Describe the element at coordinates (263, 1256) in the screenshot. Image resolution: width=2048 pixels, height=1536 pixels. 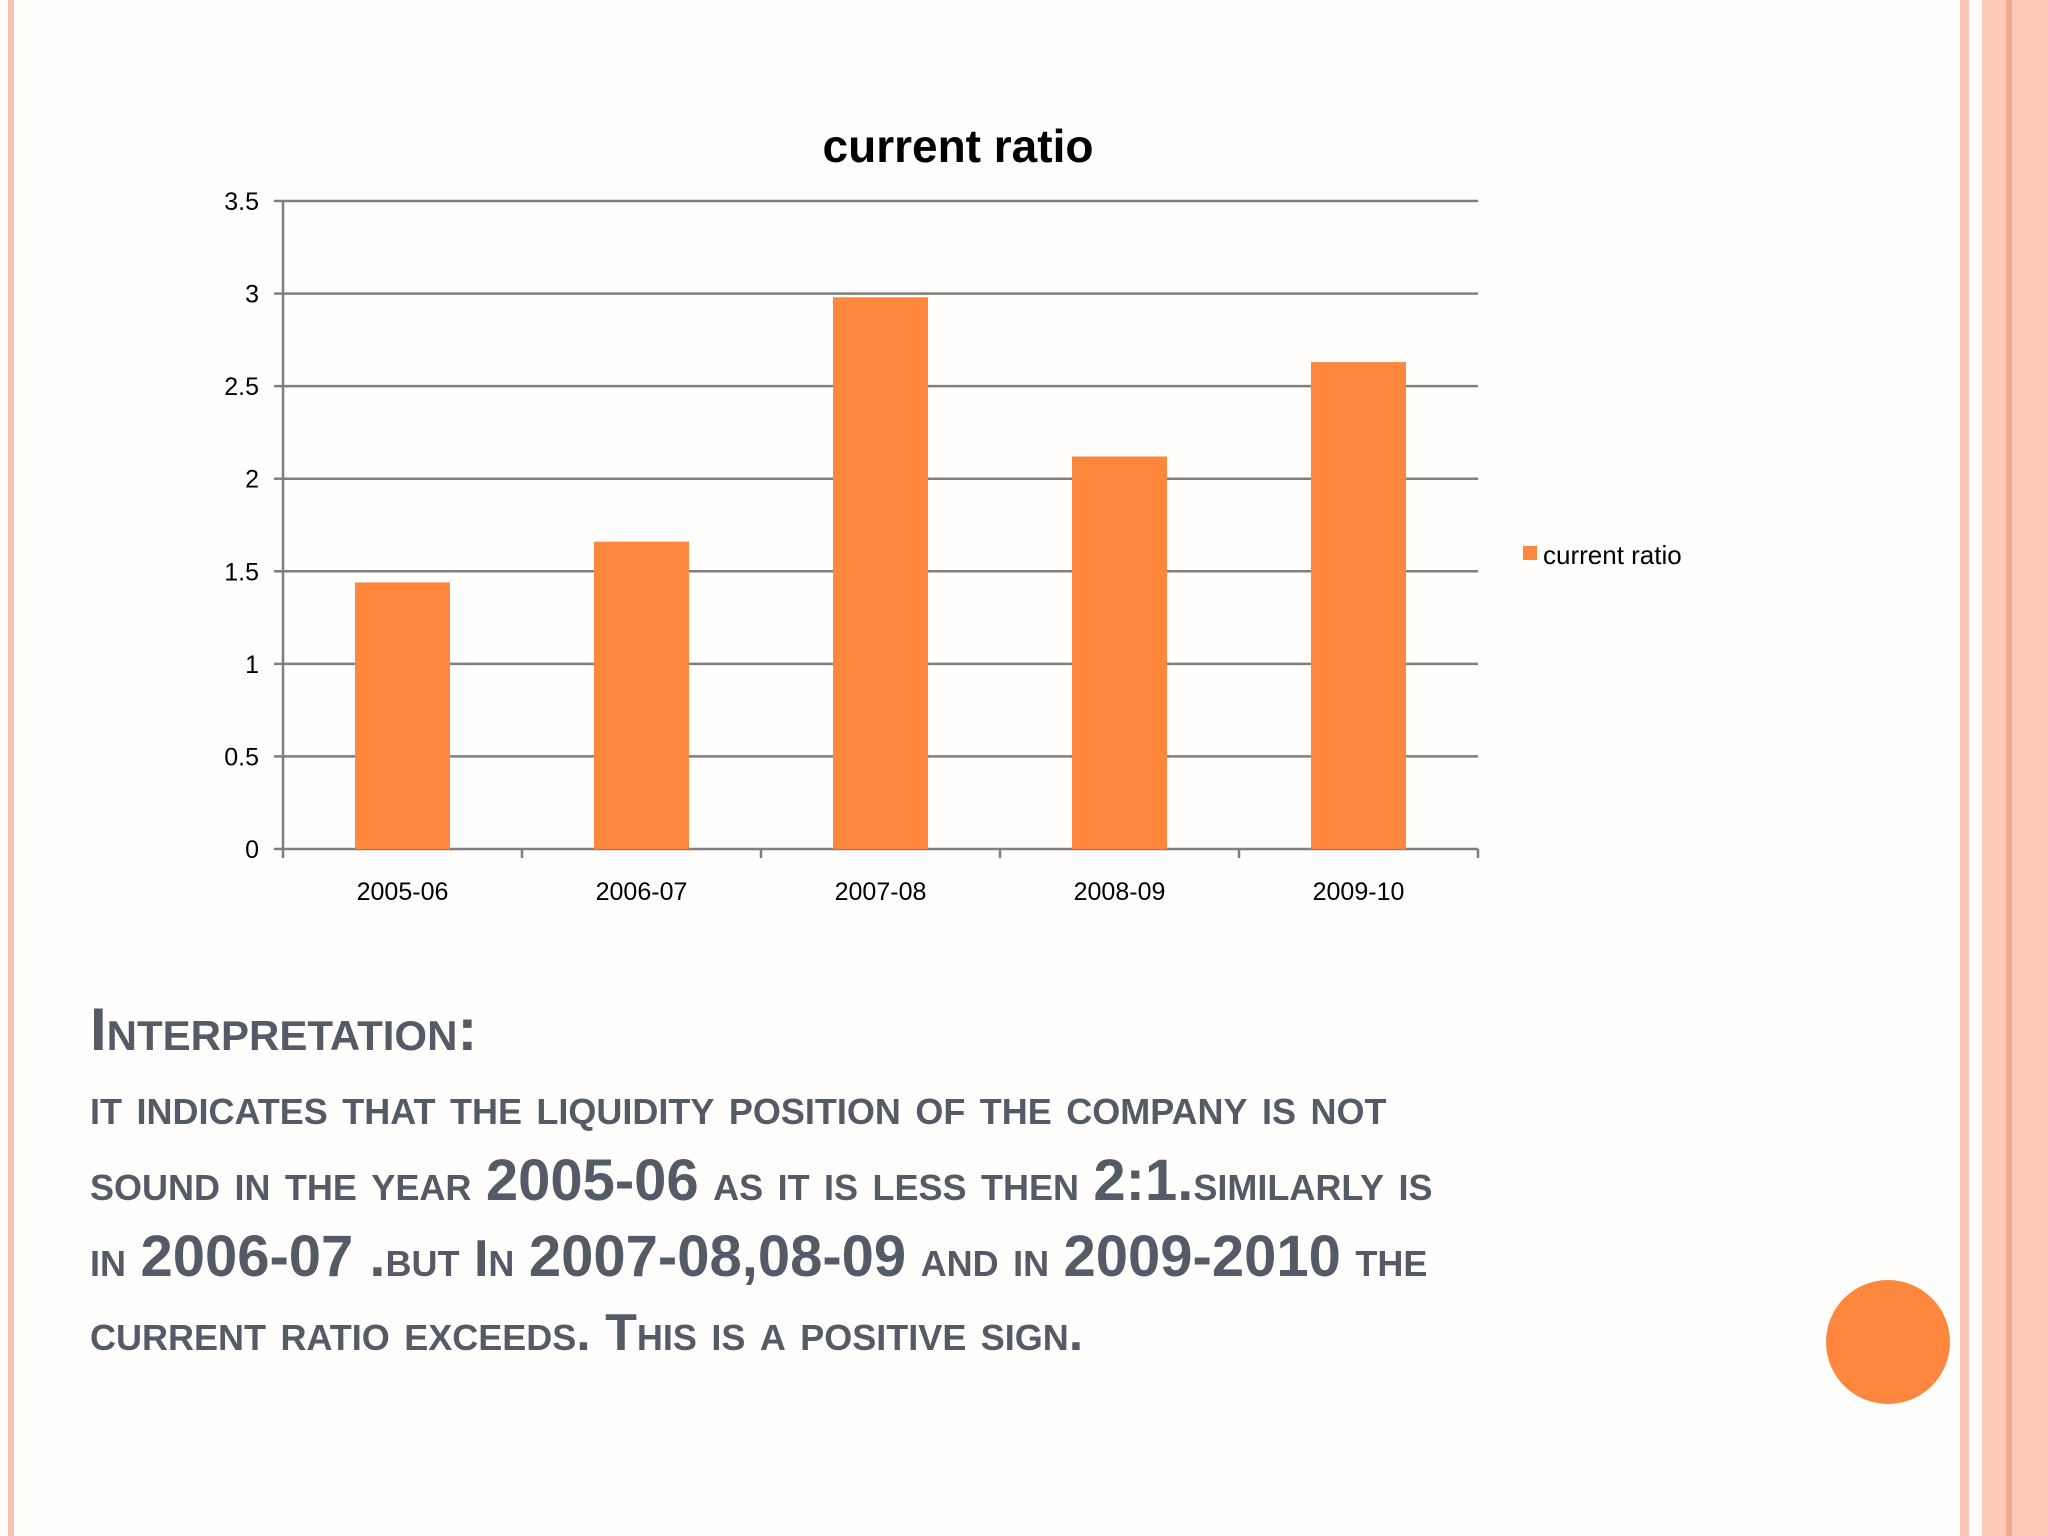
I see `interpretation-year: 2006-07 .` at that location.